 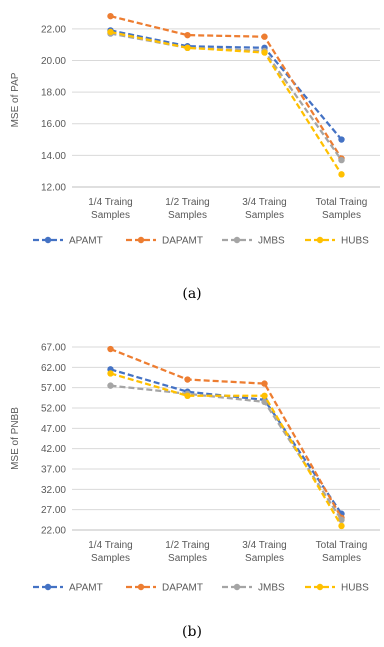 What do you see at coordinates (53, 409) in the screenshot?
I see `y-tick-label: 52.00` at bounding box center [53, 409].